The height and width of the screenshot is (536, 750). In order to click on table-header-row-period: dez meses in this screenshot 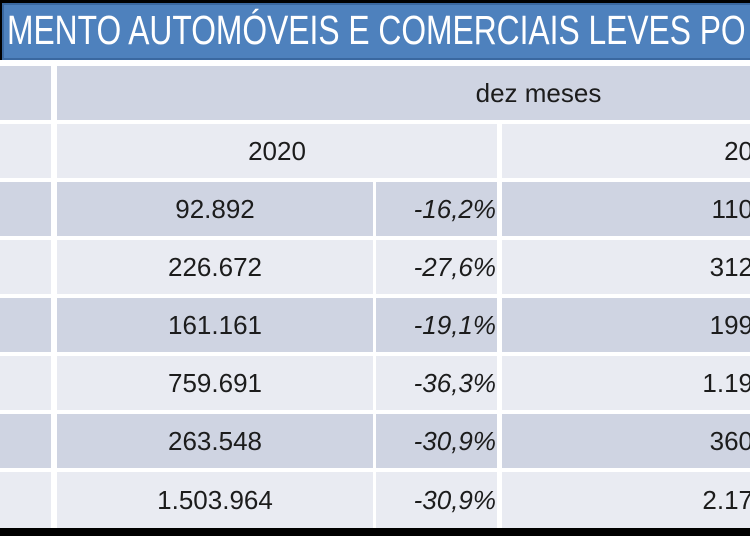, I will do `click(375, 93)`.